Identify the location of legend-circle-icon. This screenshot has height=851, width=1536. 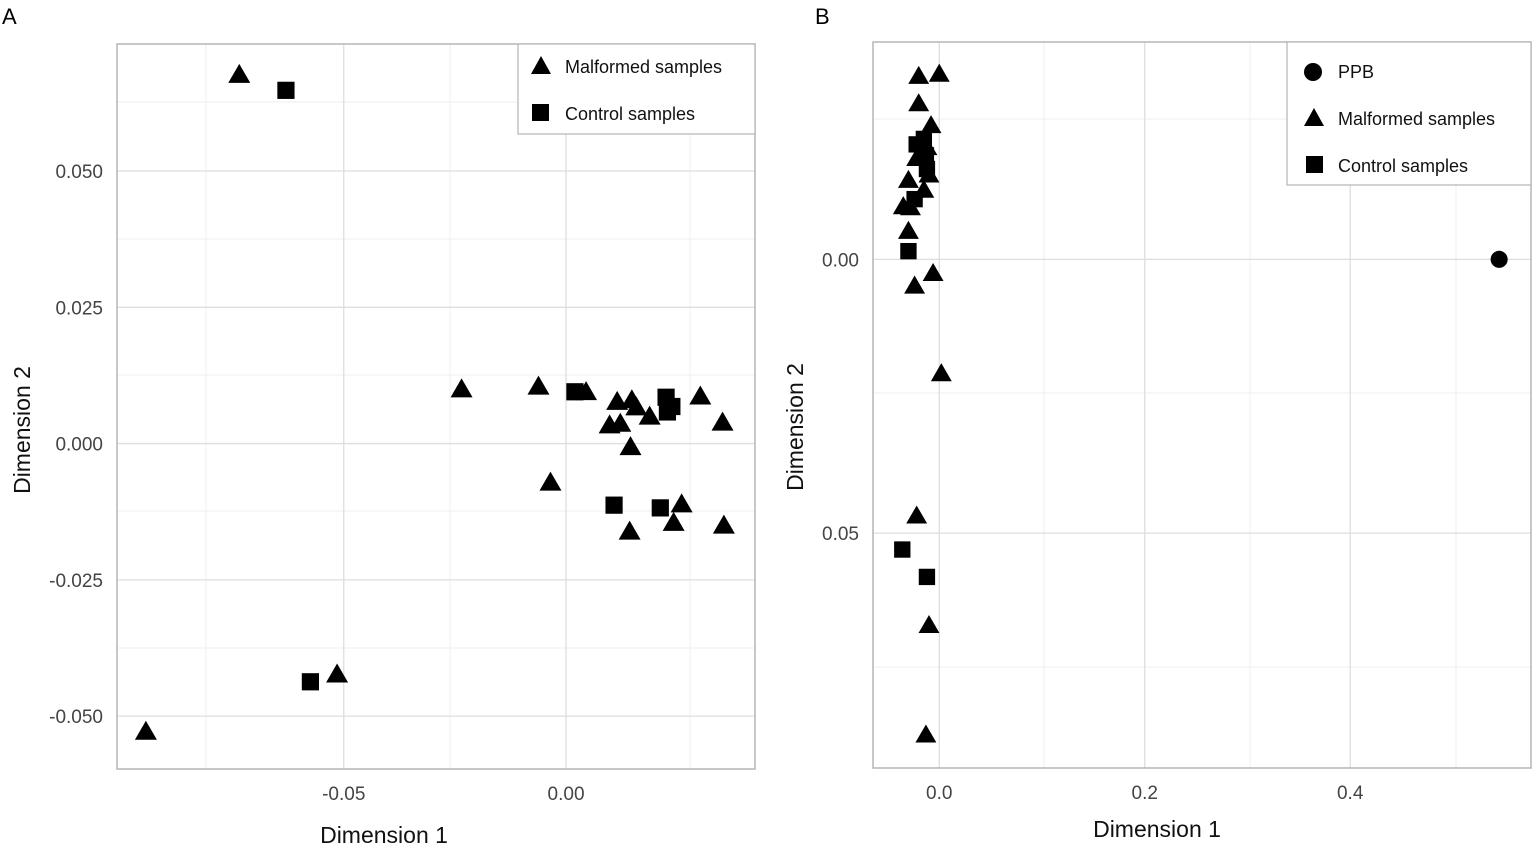
(1313, 72).